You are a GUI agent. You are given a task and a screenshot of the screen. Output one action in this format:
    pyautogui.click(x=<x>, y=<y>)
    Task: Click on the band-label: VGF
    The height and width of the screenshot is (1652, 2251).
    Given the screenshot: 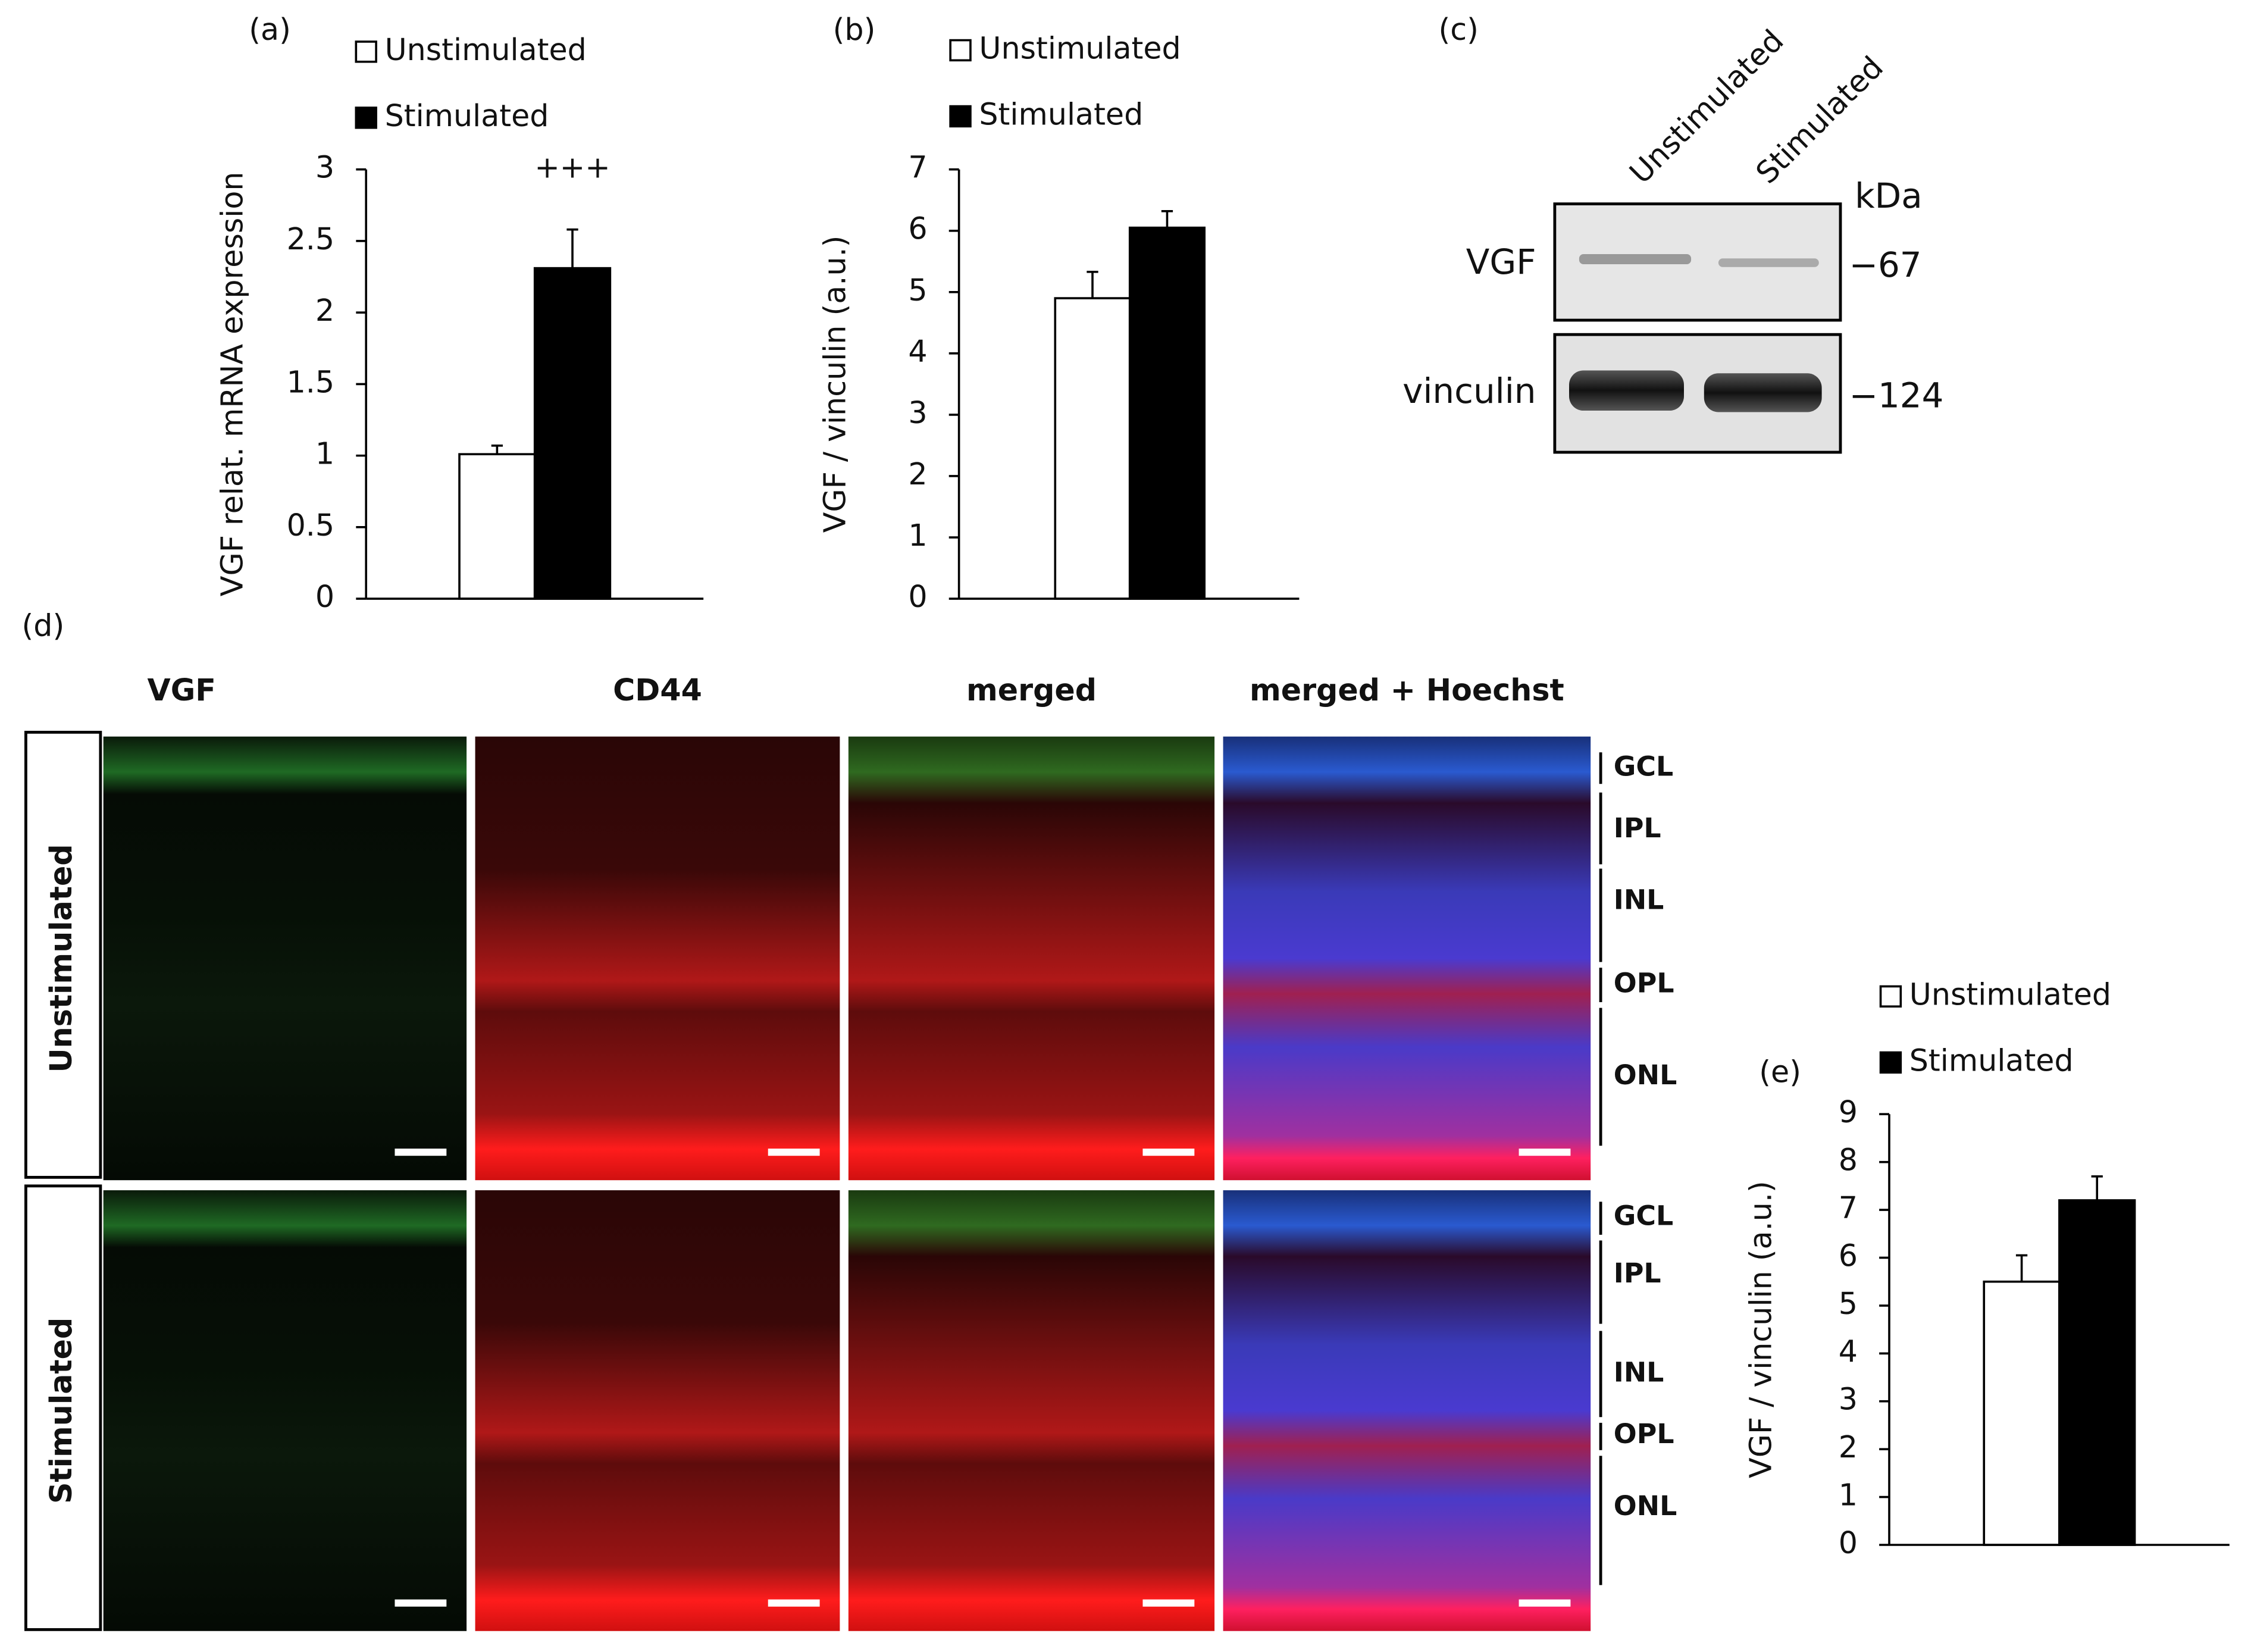 What is the action you would take?
    pyautogui.click(x=1501, y=262)
    